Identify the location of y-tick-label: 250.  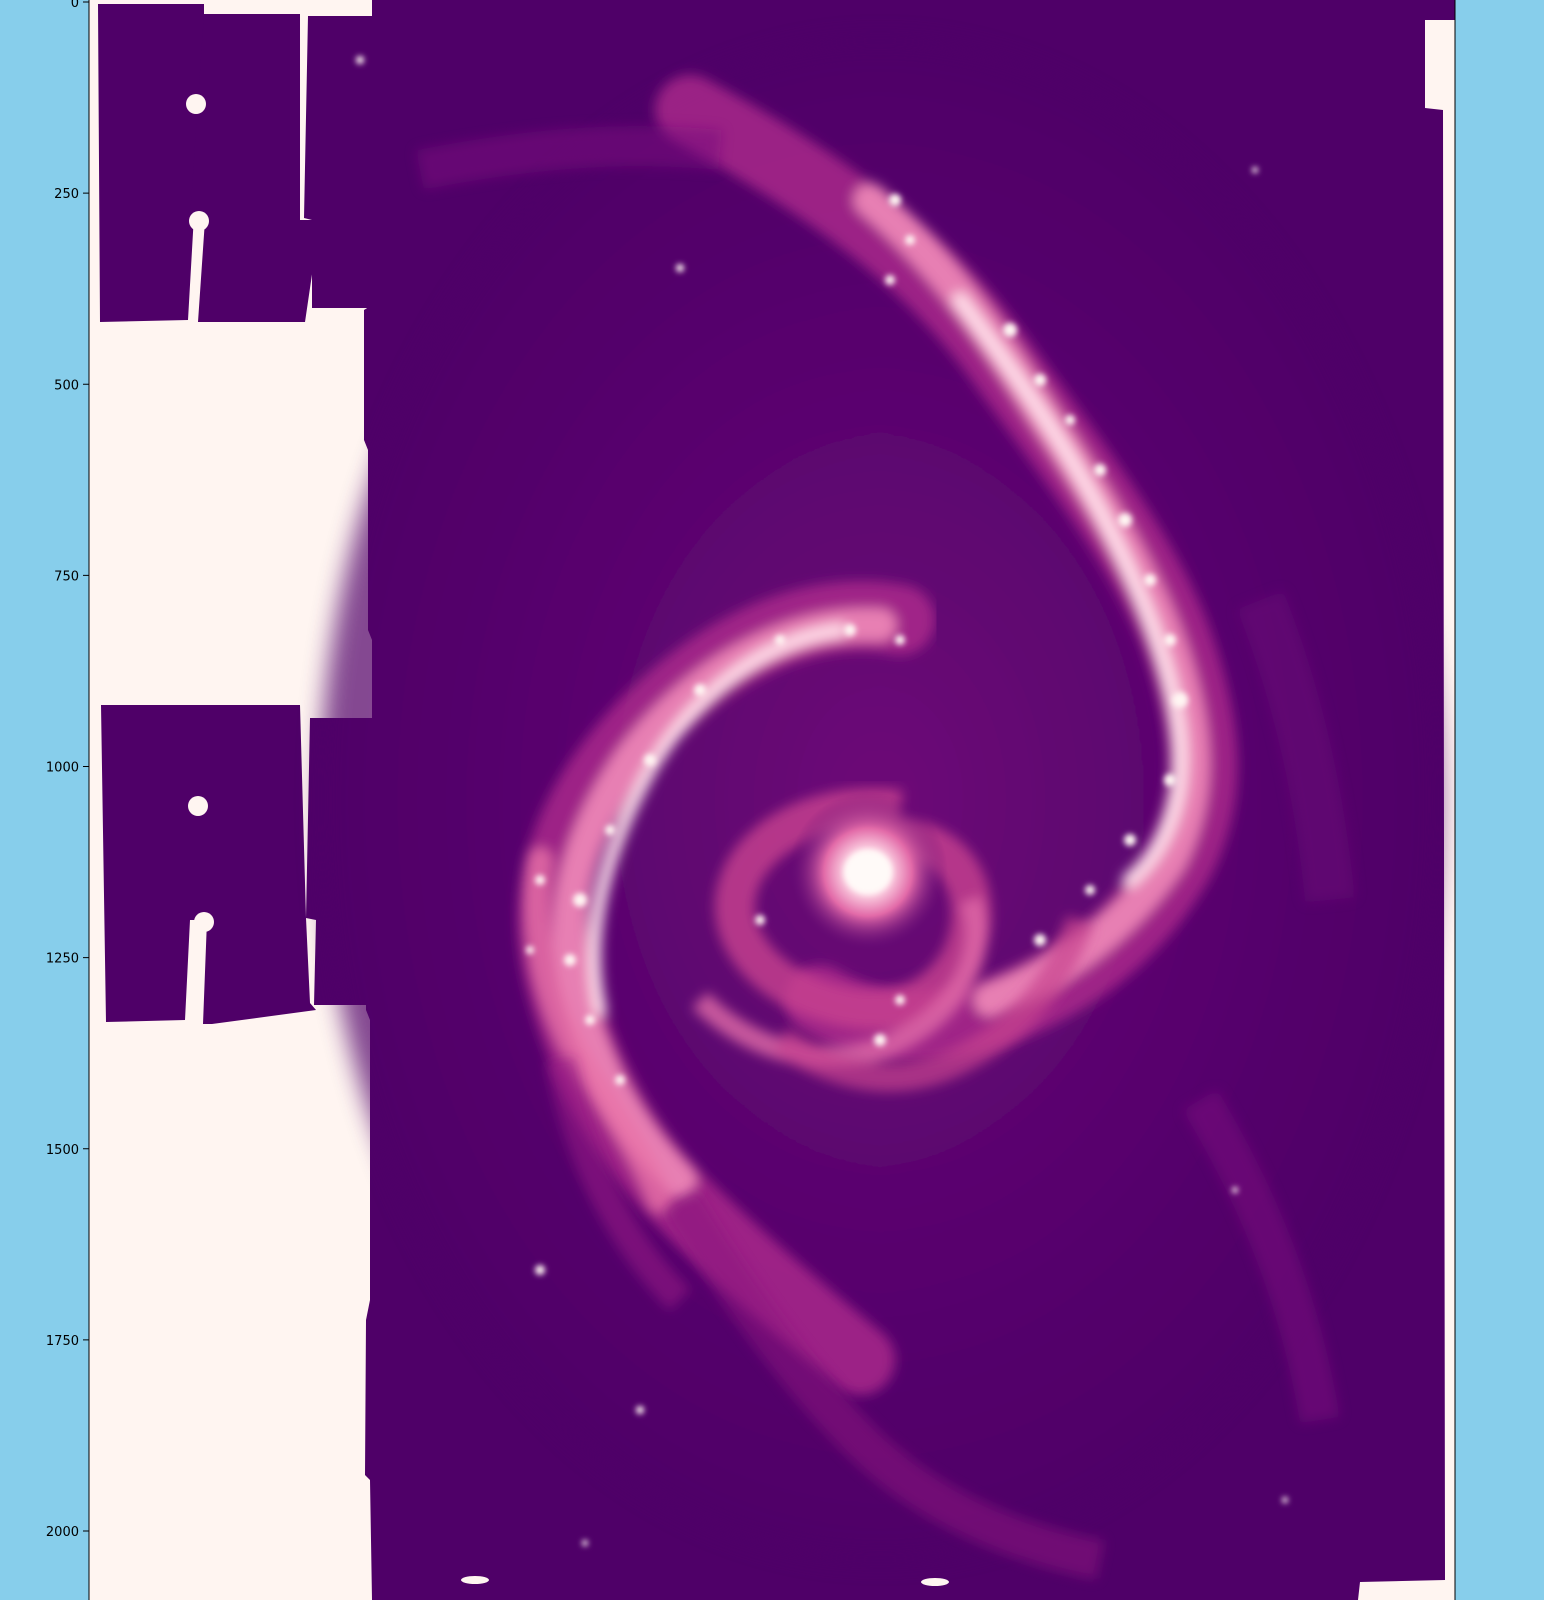
(66, 194).